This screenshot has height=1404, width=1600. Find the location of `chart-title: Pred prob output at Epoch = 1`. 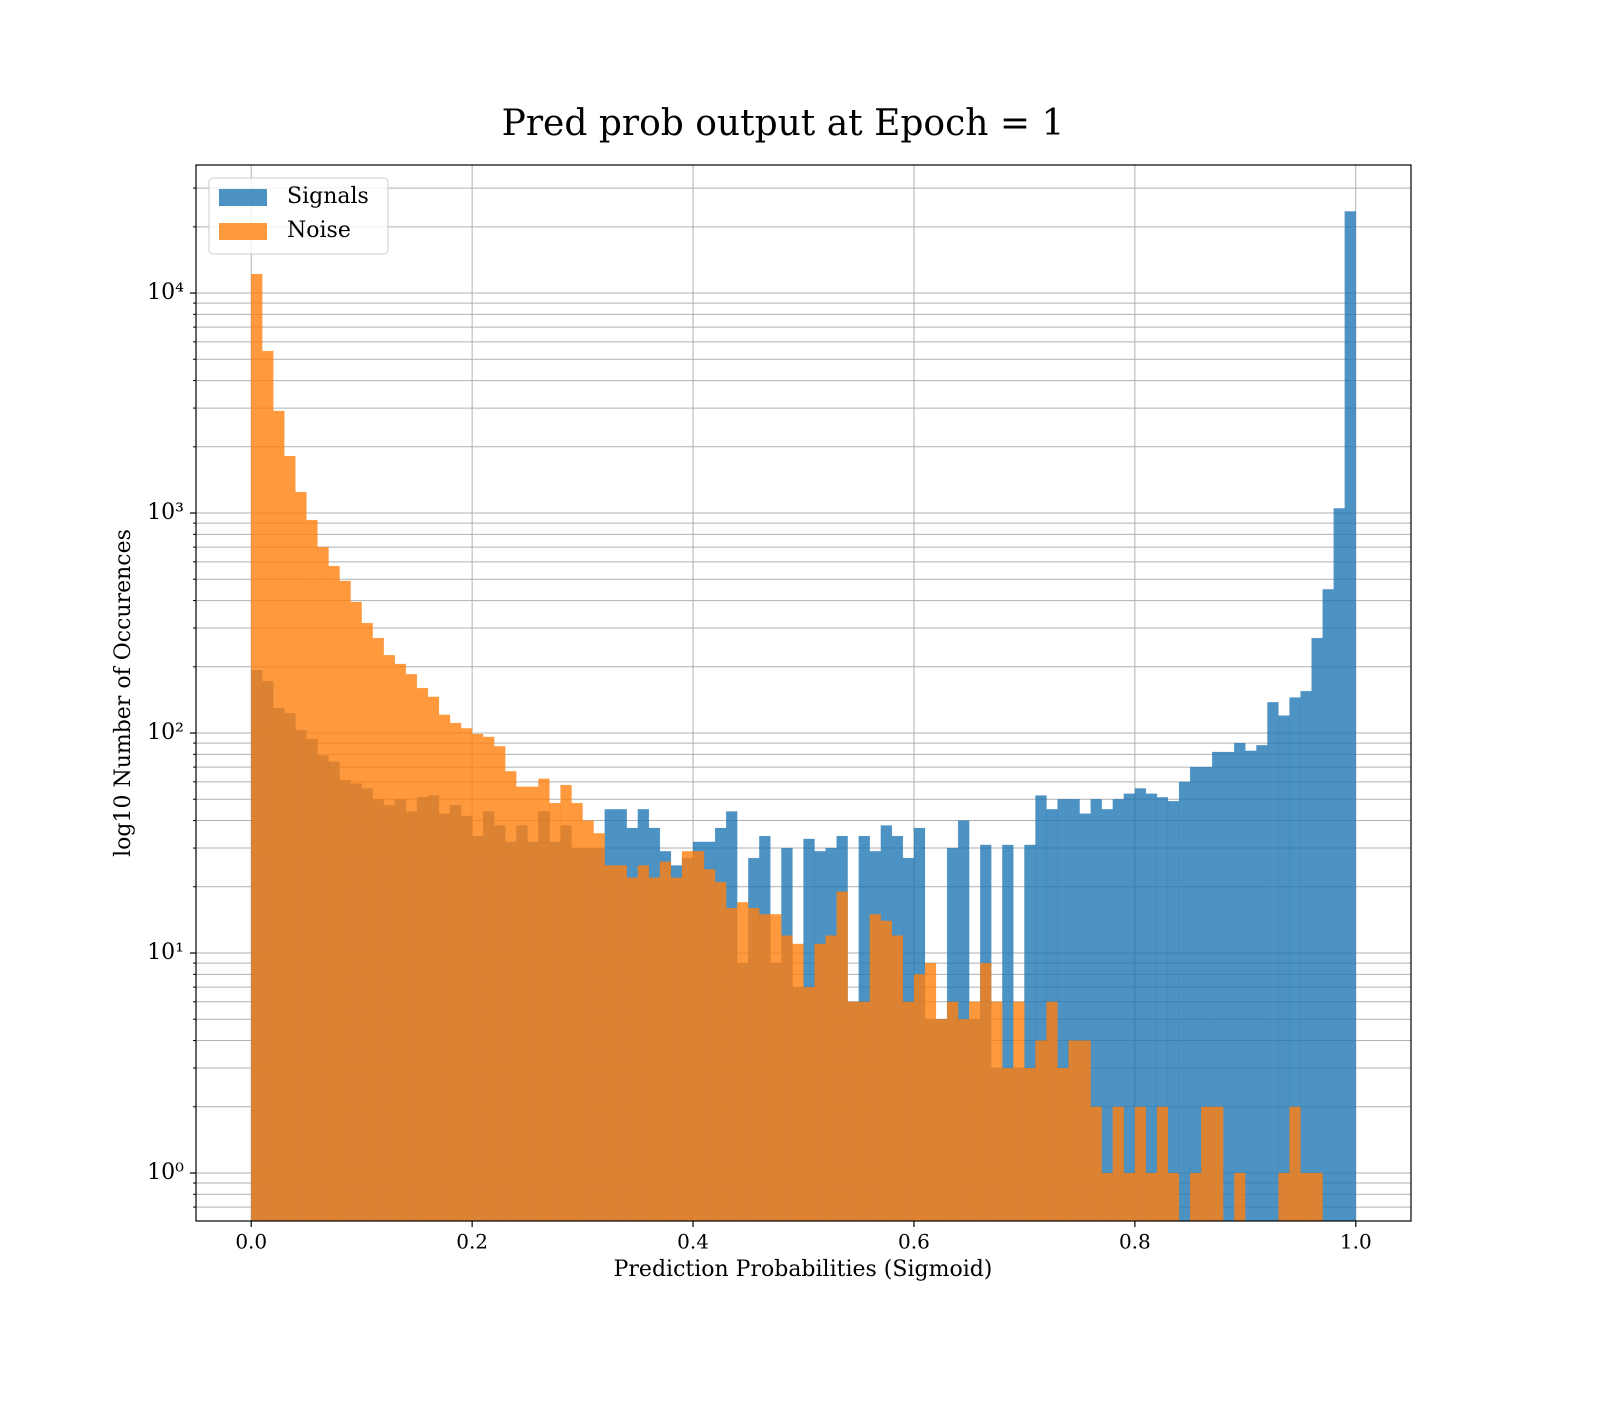

chart-title: Pred prob output at Epoch = 1 is located at coordinates (783, 123).